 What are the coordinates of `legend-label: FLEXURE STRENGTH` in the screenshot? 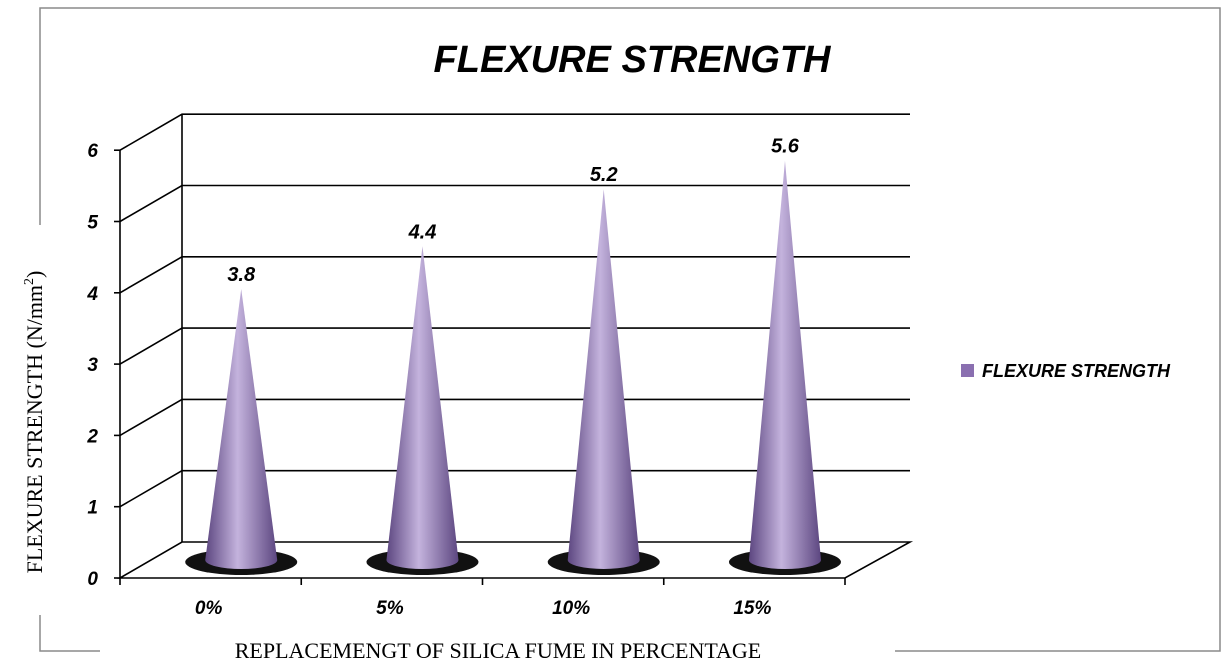 It's located at (1076, 371).